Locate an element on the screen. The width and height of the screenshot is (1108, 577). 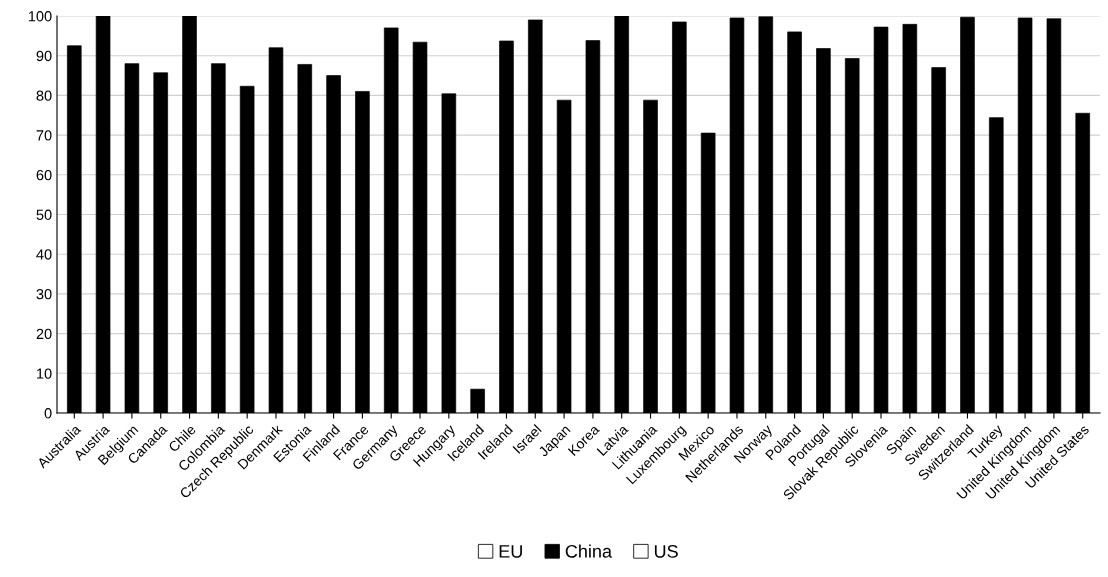
y-tick-label: 100 is located at coordinates (40, 16).